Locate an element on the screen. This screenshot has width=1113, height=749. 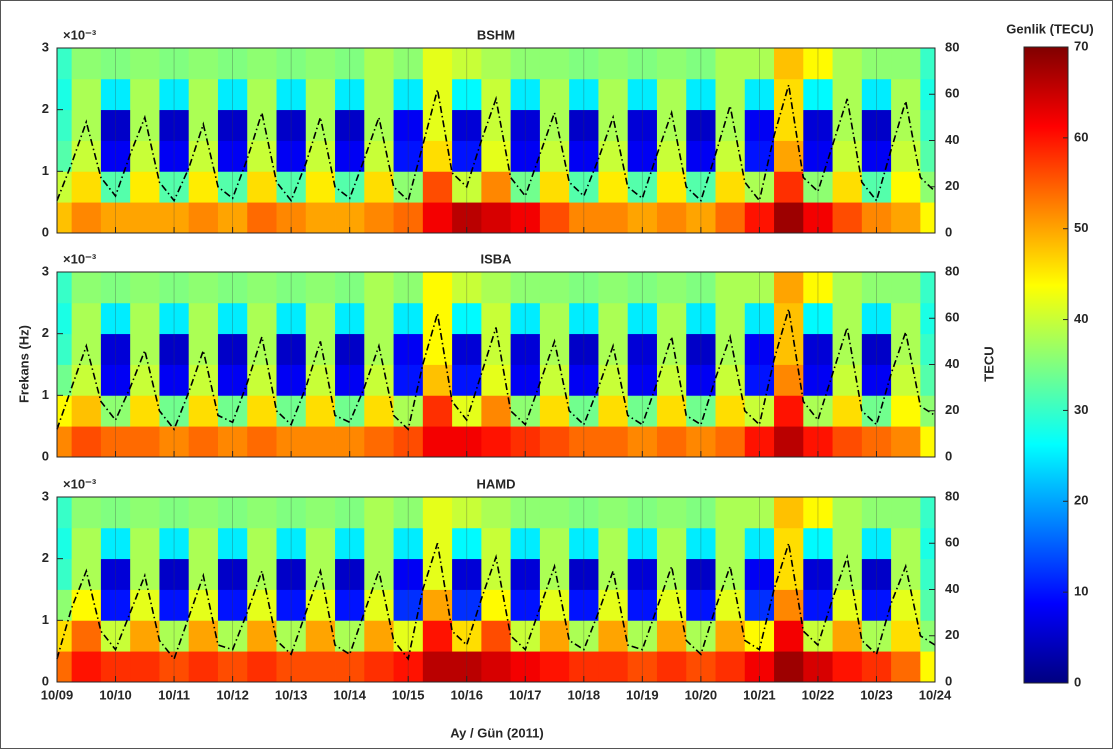
colorbar is located at coordinates (1046, 365).